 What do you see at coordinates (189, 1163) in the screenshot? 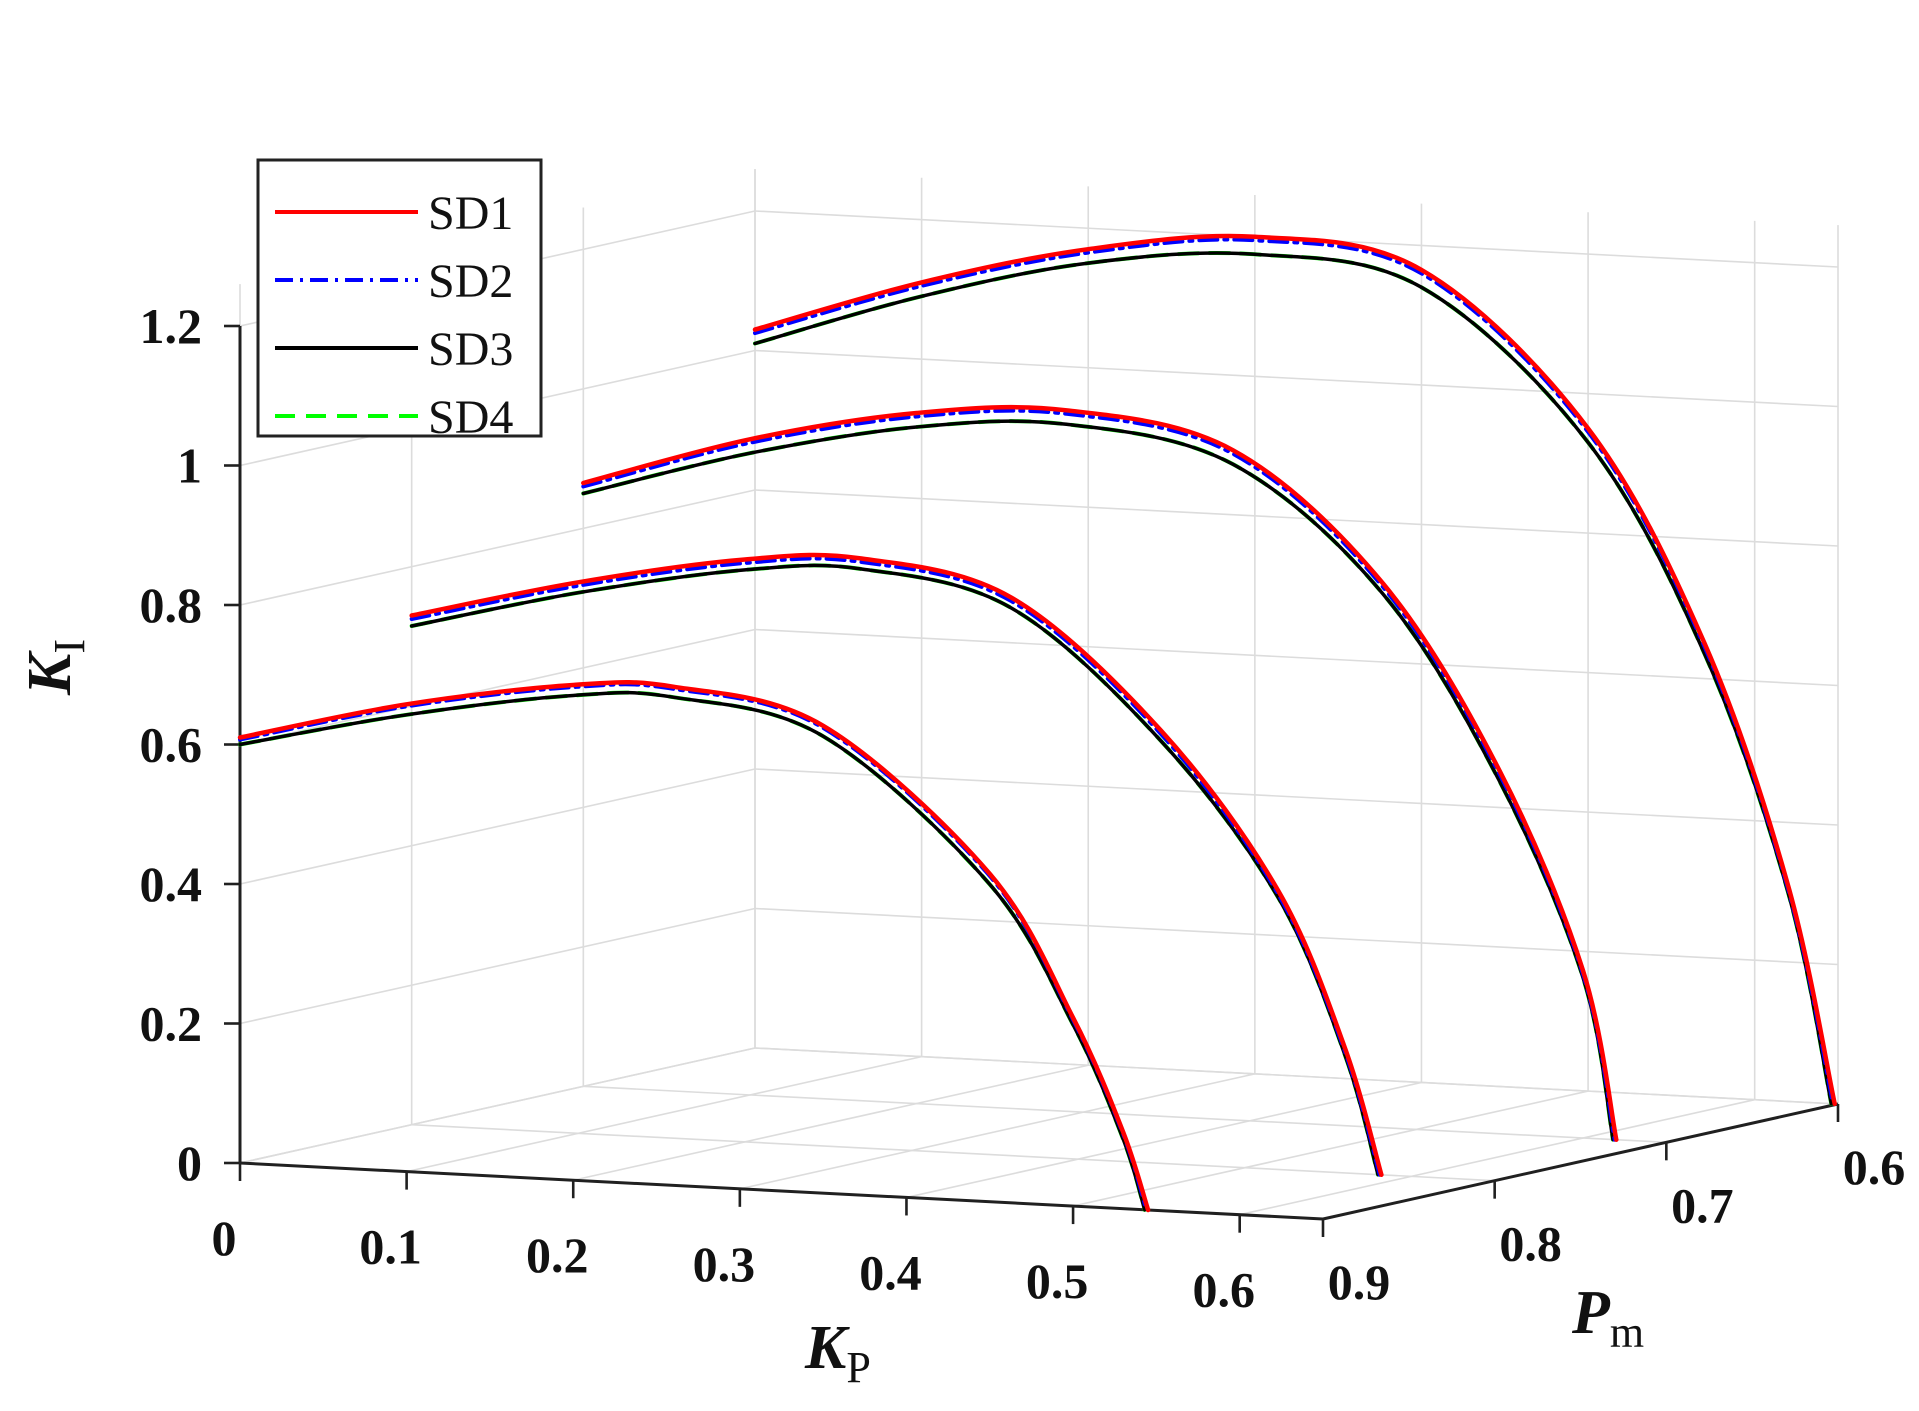
I see `z-tick-label: 0` at bounding box center [189, 1163].